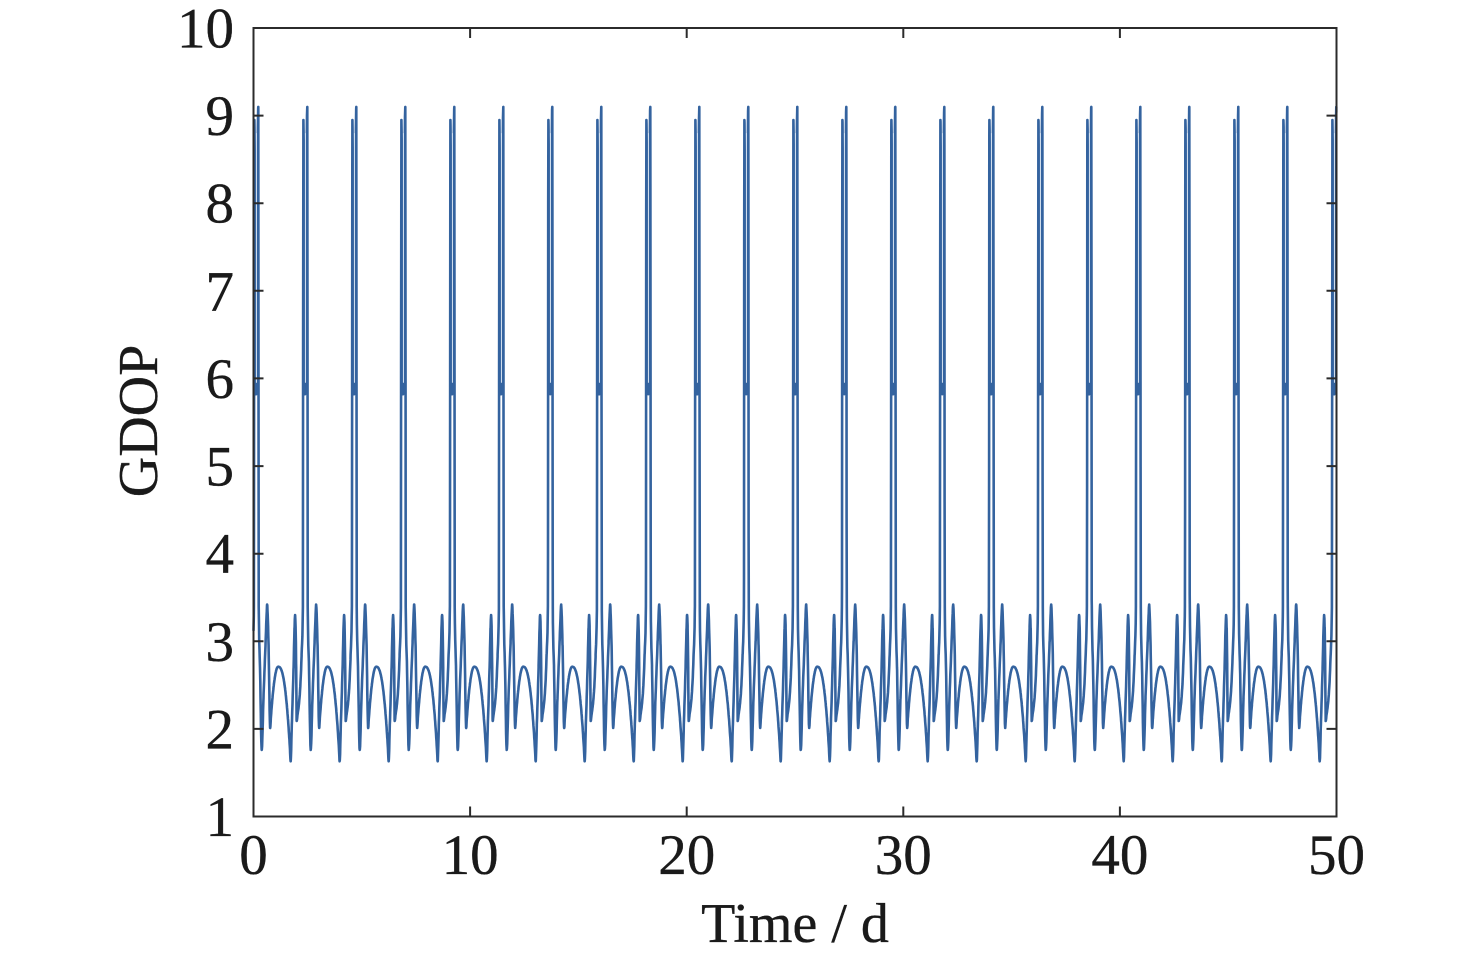 The width and height of the screenshot is (1476, 965). Describe the element at coordinates (795, 924) in the screenshot. I see `svg-text: Time / d` at that location.